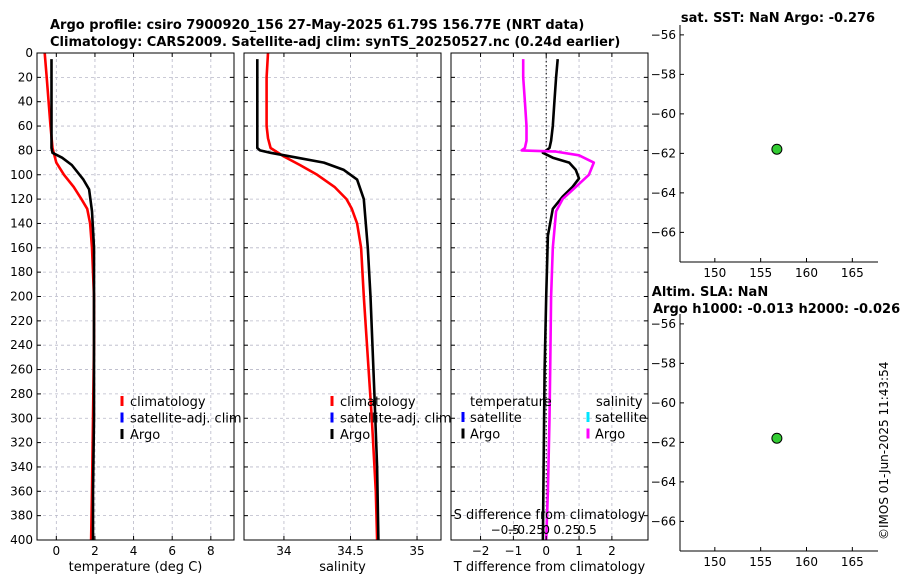  Describe the element at coordinates (566, 530) in the screenshot. I see `top-tick-label: 0.25` at that location.